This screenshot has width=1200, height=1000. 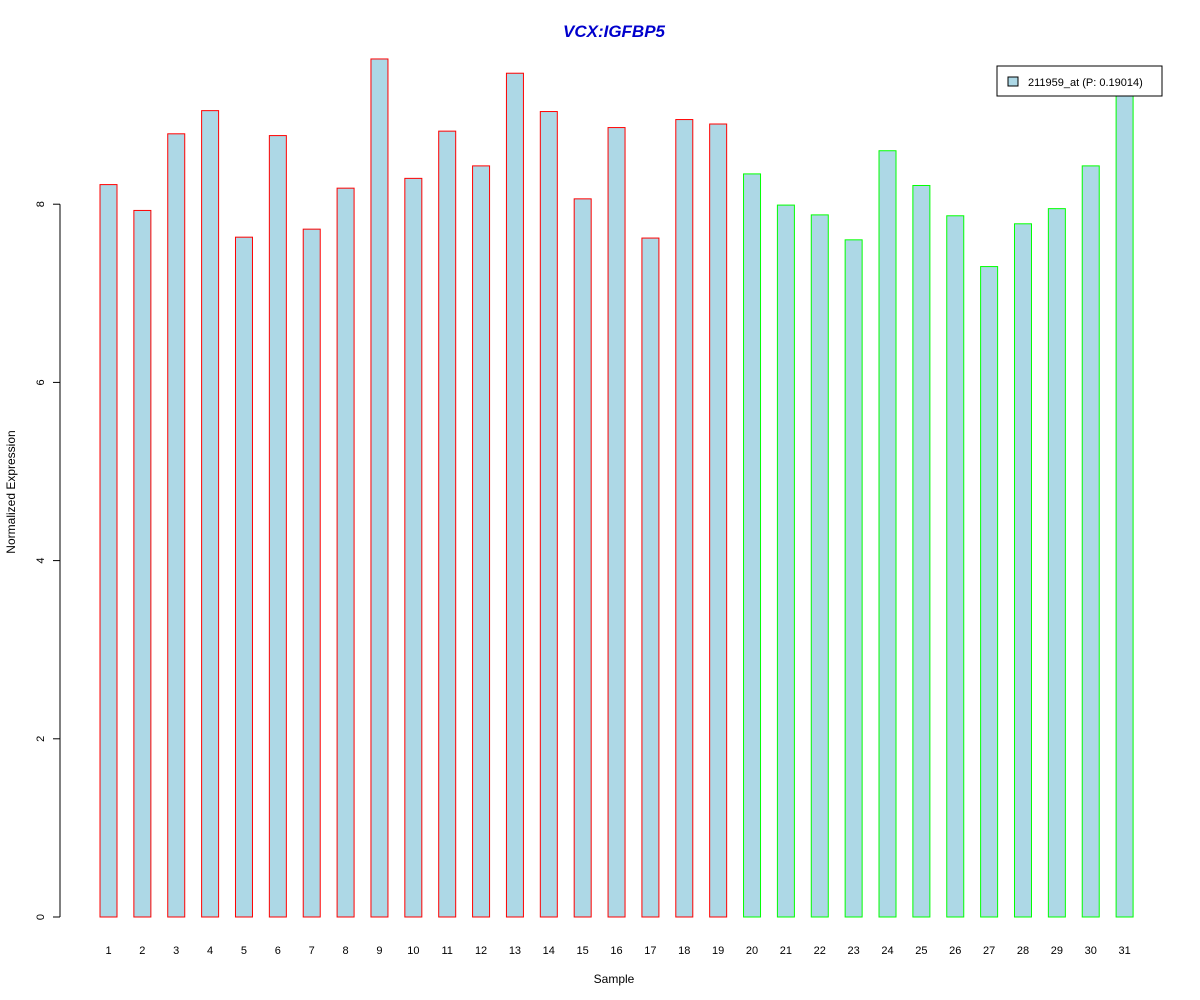 I want to click on x-tick-label: 8, so click(x=346, y=951).